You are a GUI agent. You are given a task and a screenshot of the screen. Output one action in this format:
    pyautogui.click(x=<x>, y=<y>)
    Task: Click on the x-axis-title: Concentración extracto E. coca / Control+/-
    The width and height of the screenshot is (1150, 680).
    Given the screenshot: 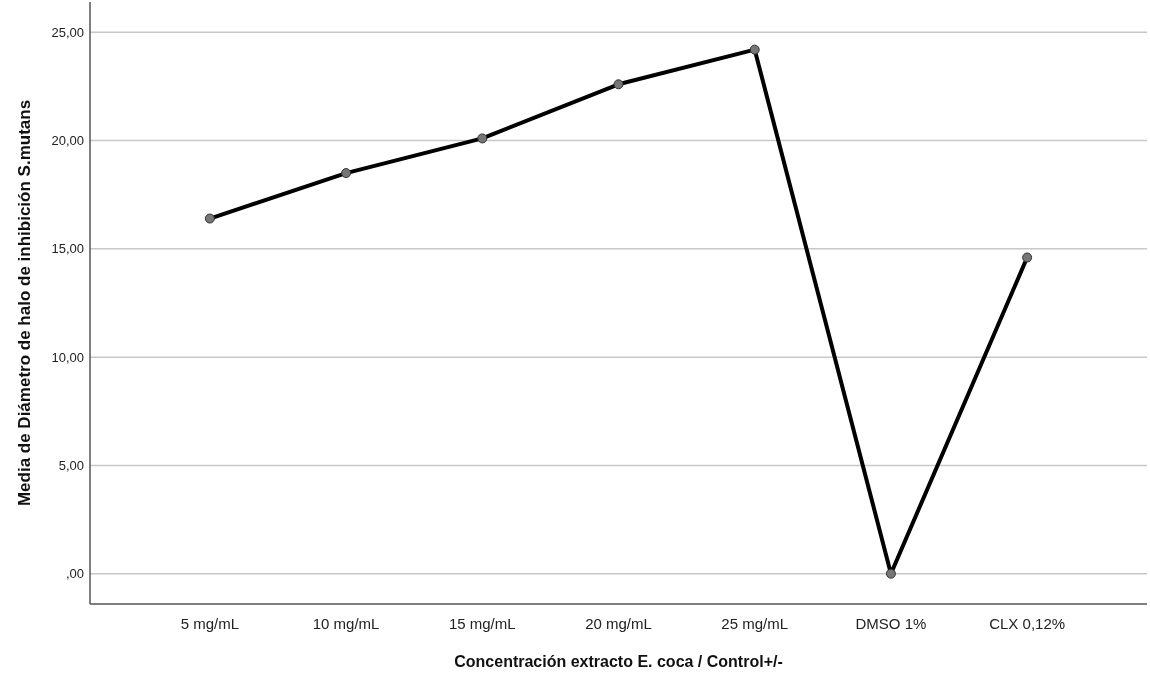 What is the action you would take?
    pyautogui.click(x=618, y=661)
    